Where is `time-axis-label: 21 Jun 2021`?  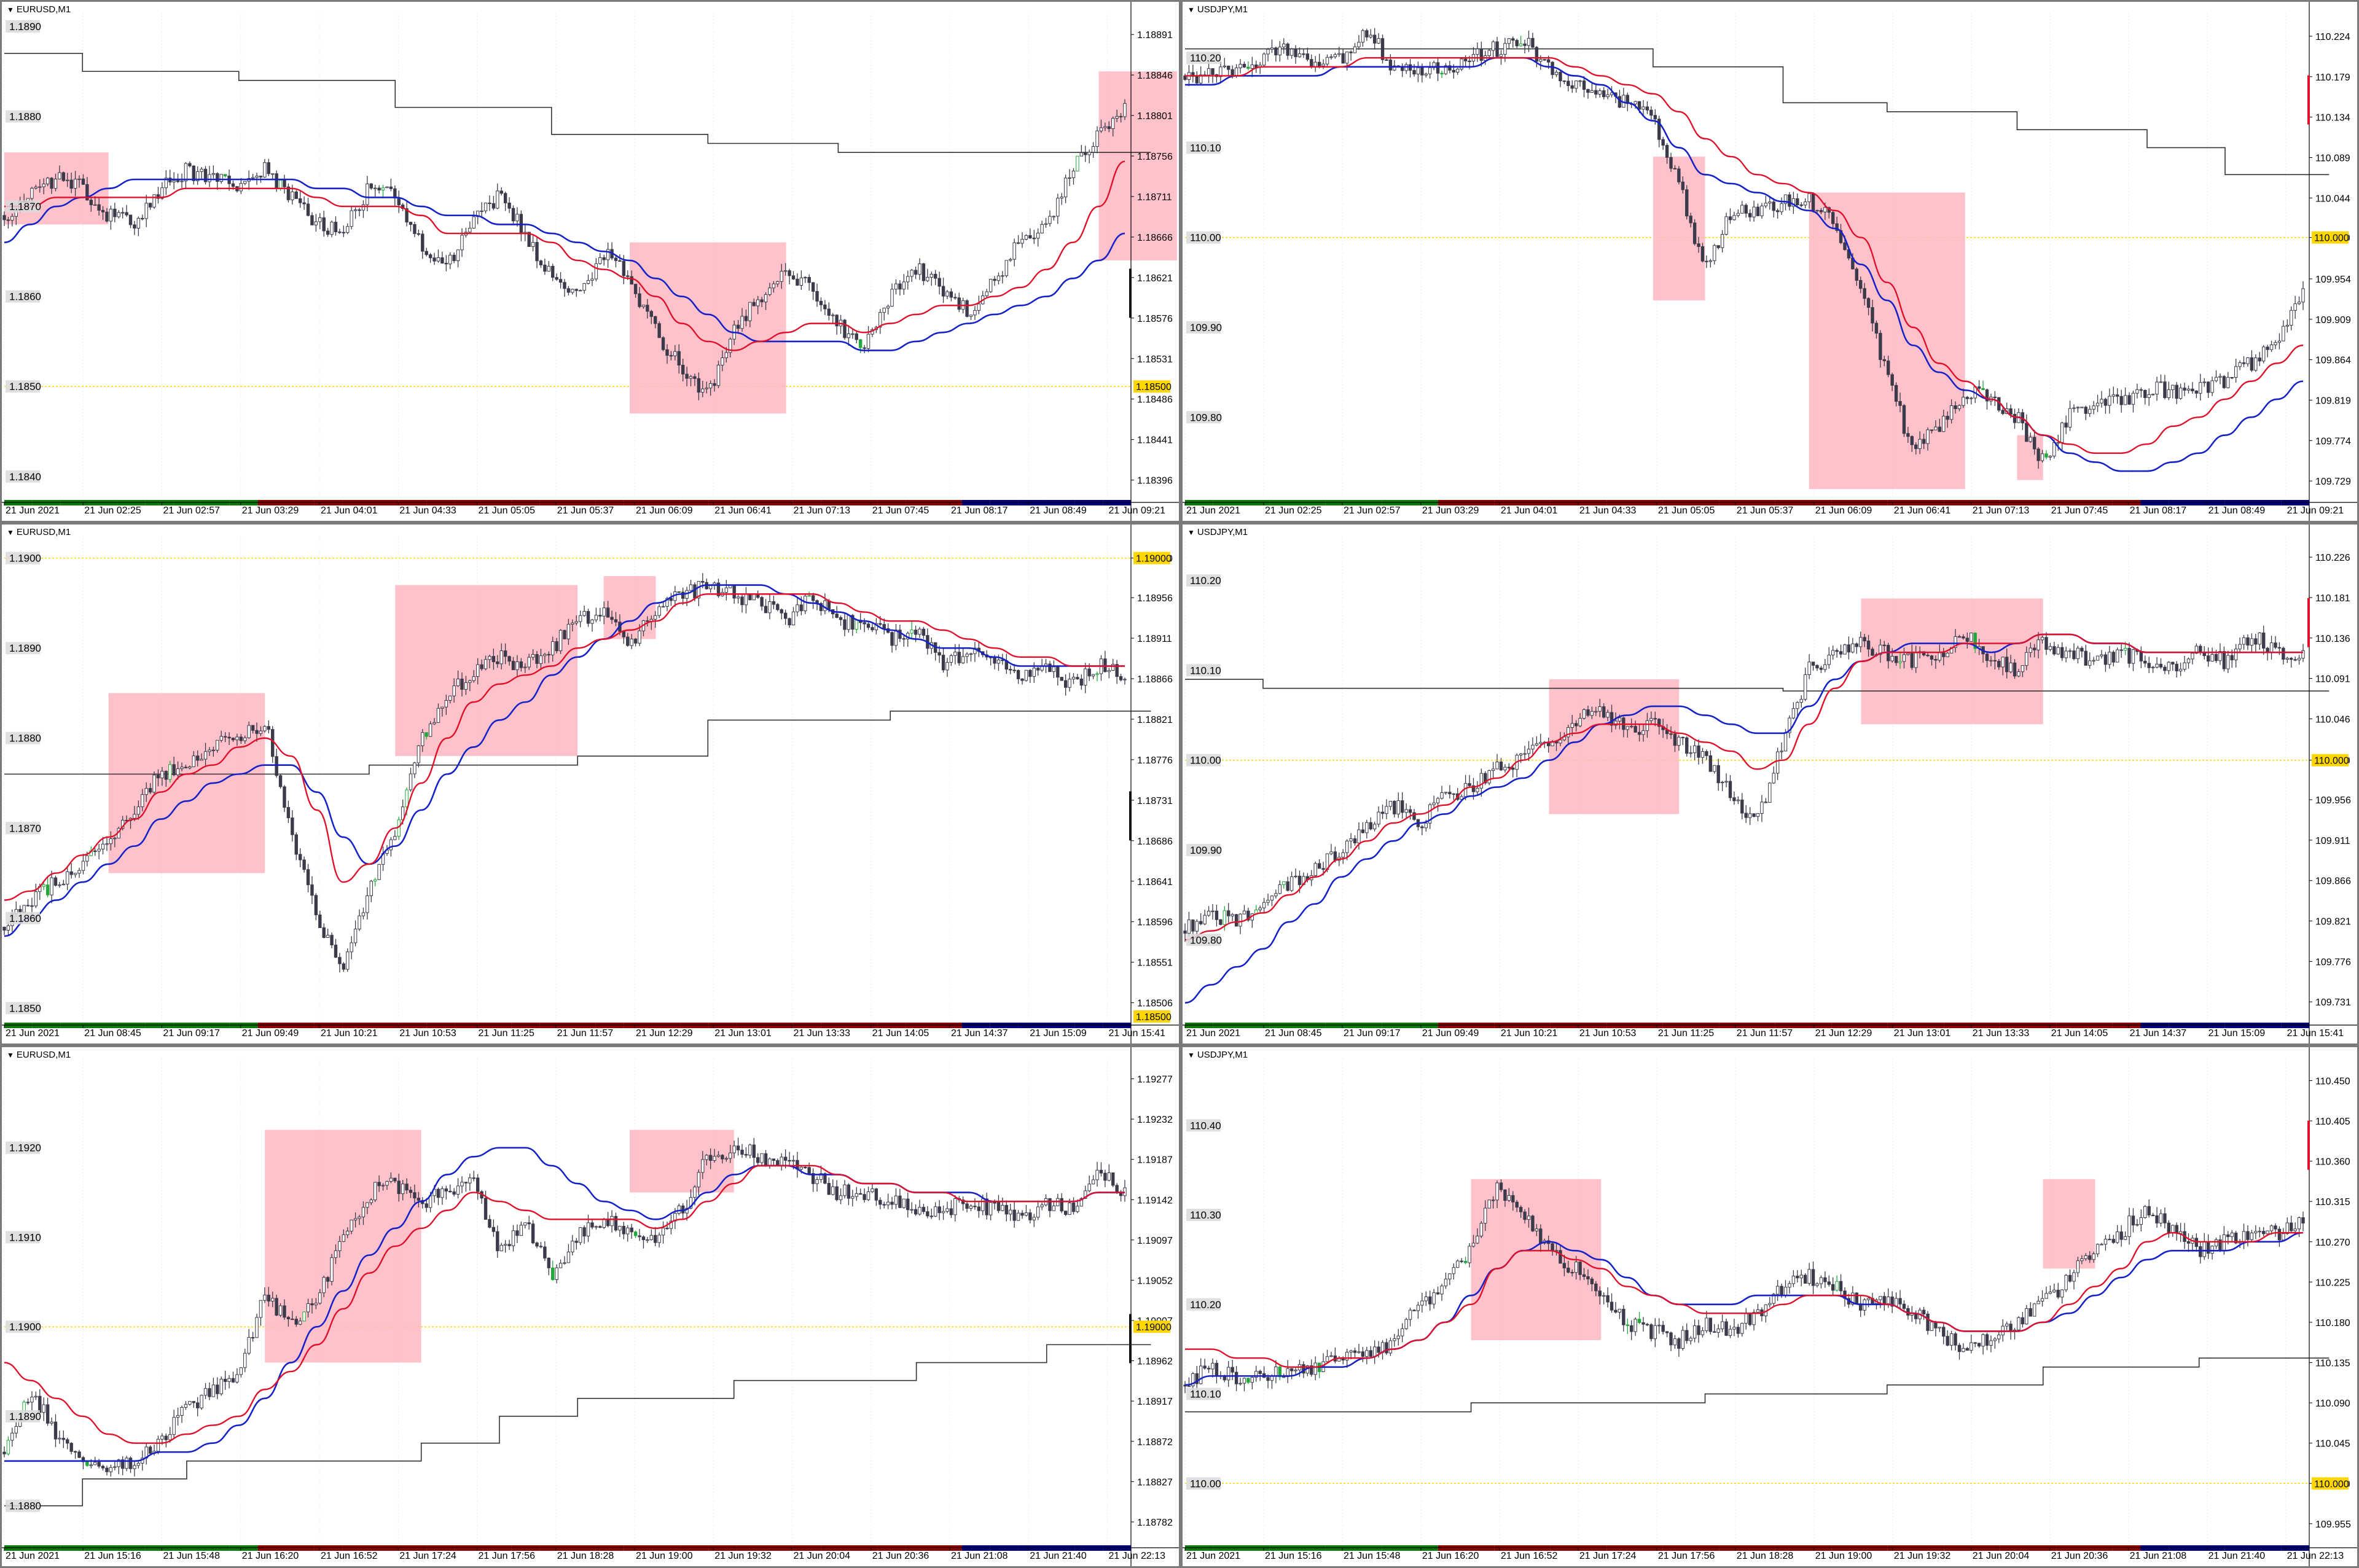 time-axis-label: 21 Jun 2021 is located at coordinates (33, 510).